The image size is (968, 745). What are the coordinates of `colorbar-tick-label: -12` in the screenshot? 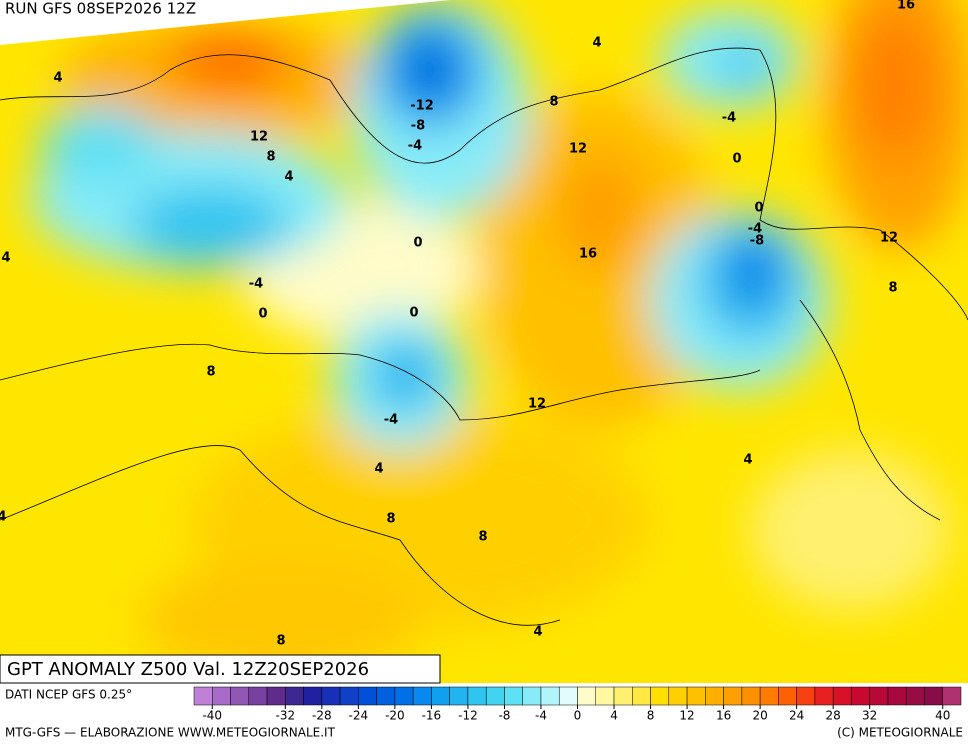 It's located at (468, 716).